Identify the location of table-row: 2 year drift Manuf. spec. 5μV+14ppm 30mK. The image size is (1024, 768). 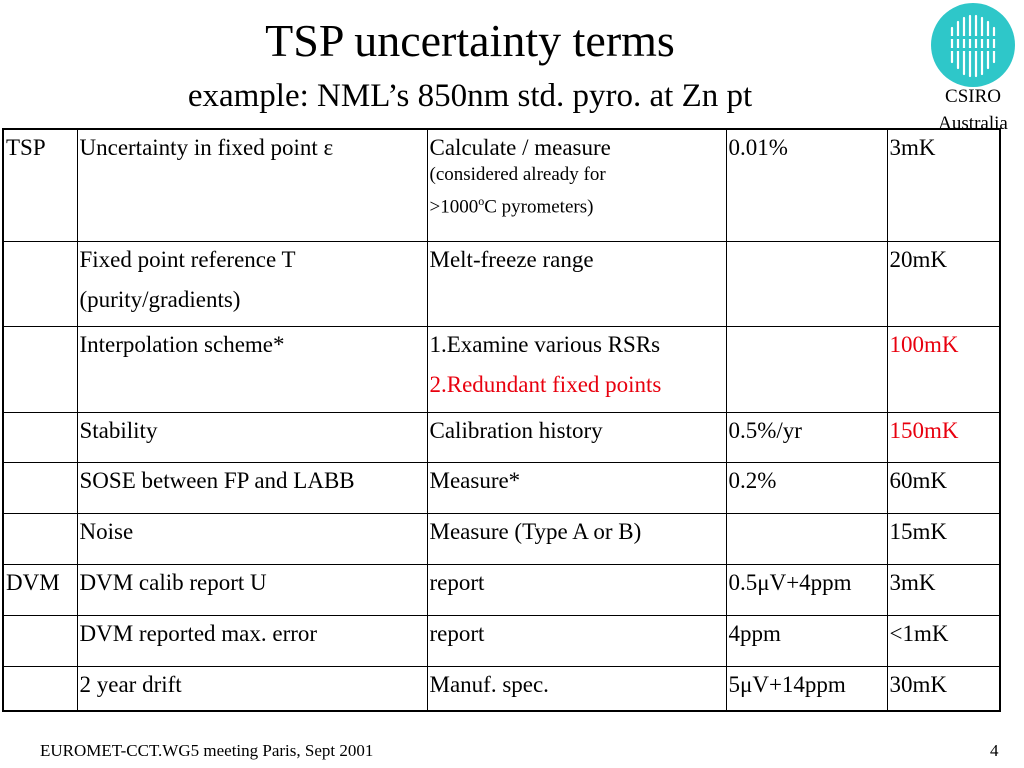
(501, 688).